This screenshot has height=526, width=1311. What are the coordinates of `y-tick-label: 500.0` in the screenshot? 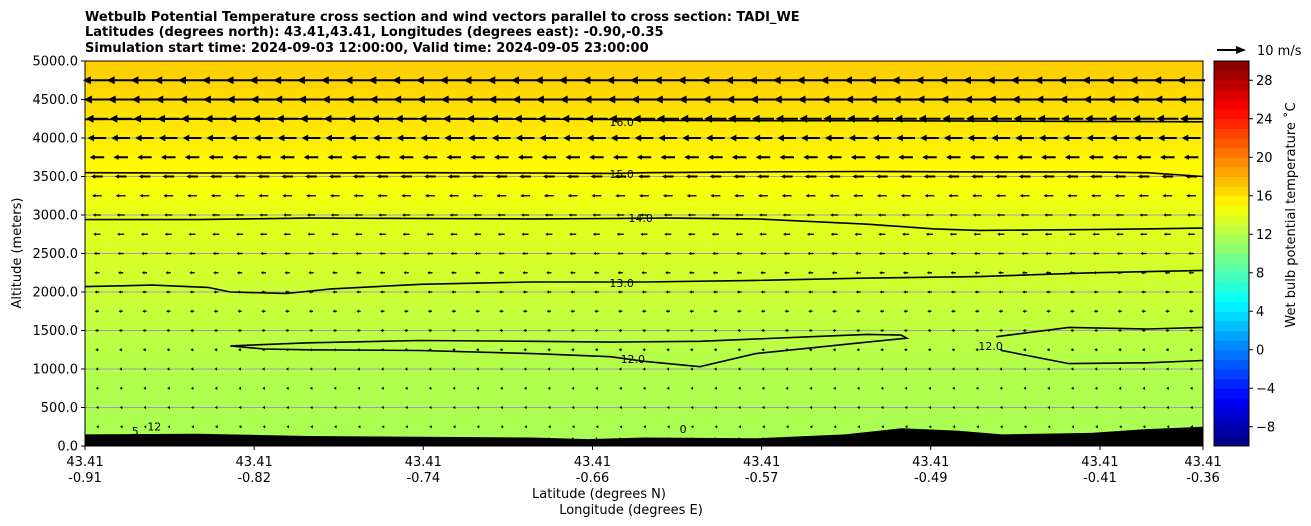 It's located at (59, 408).